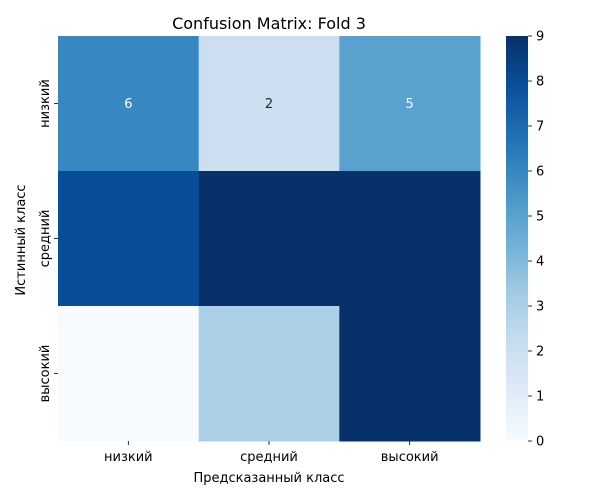 Image resolution: width=600 pixels, height=504 pixels. I want to click on cell-annotation: 2, so click(269, 104).